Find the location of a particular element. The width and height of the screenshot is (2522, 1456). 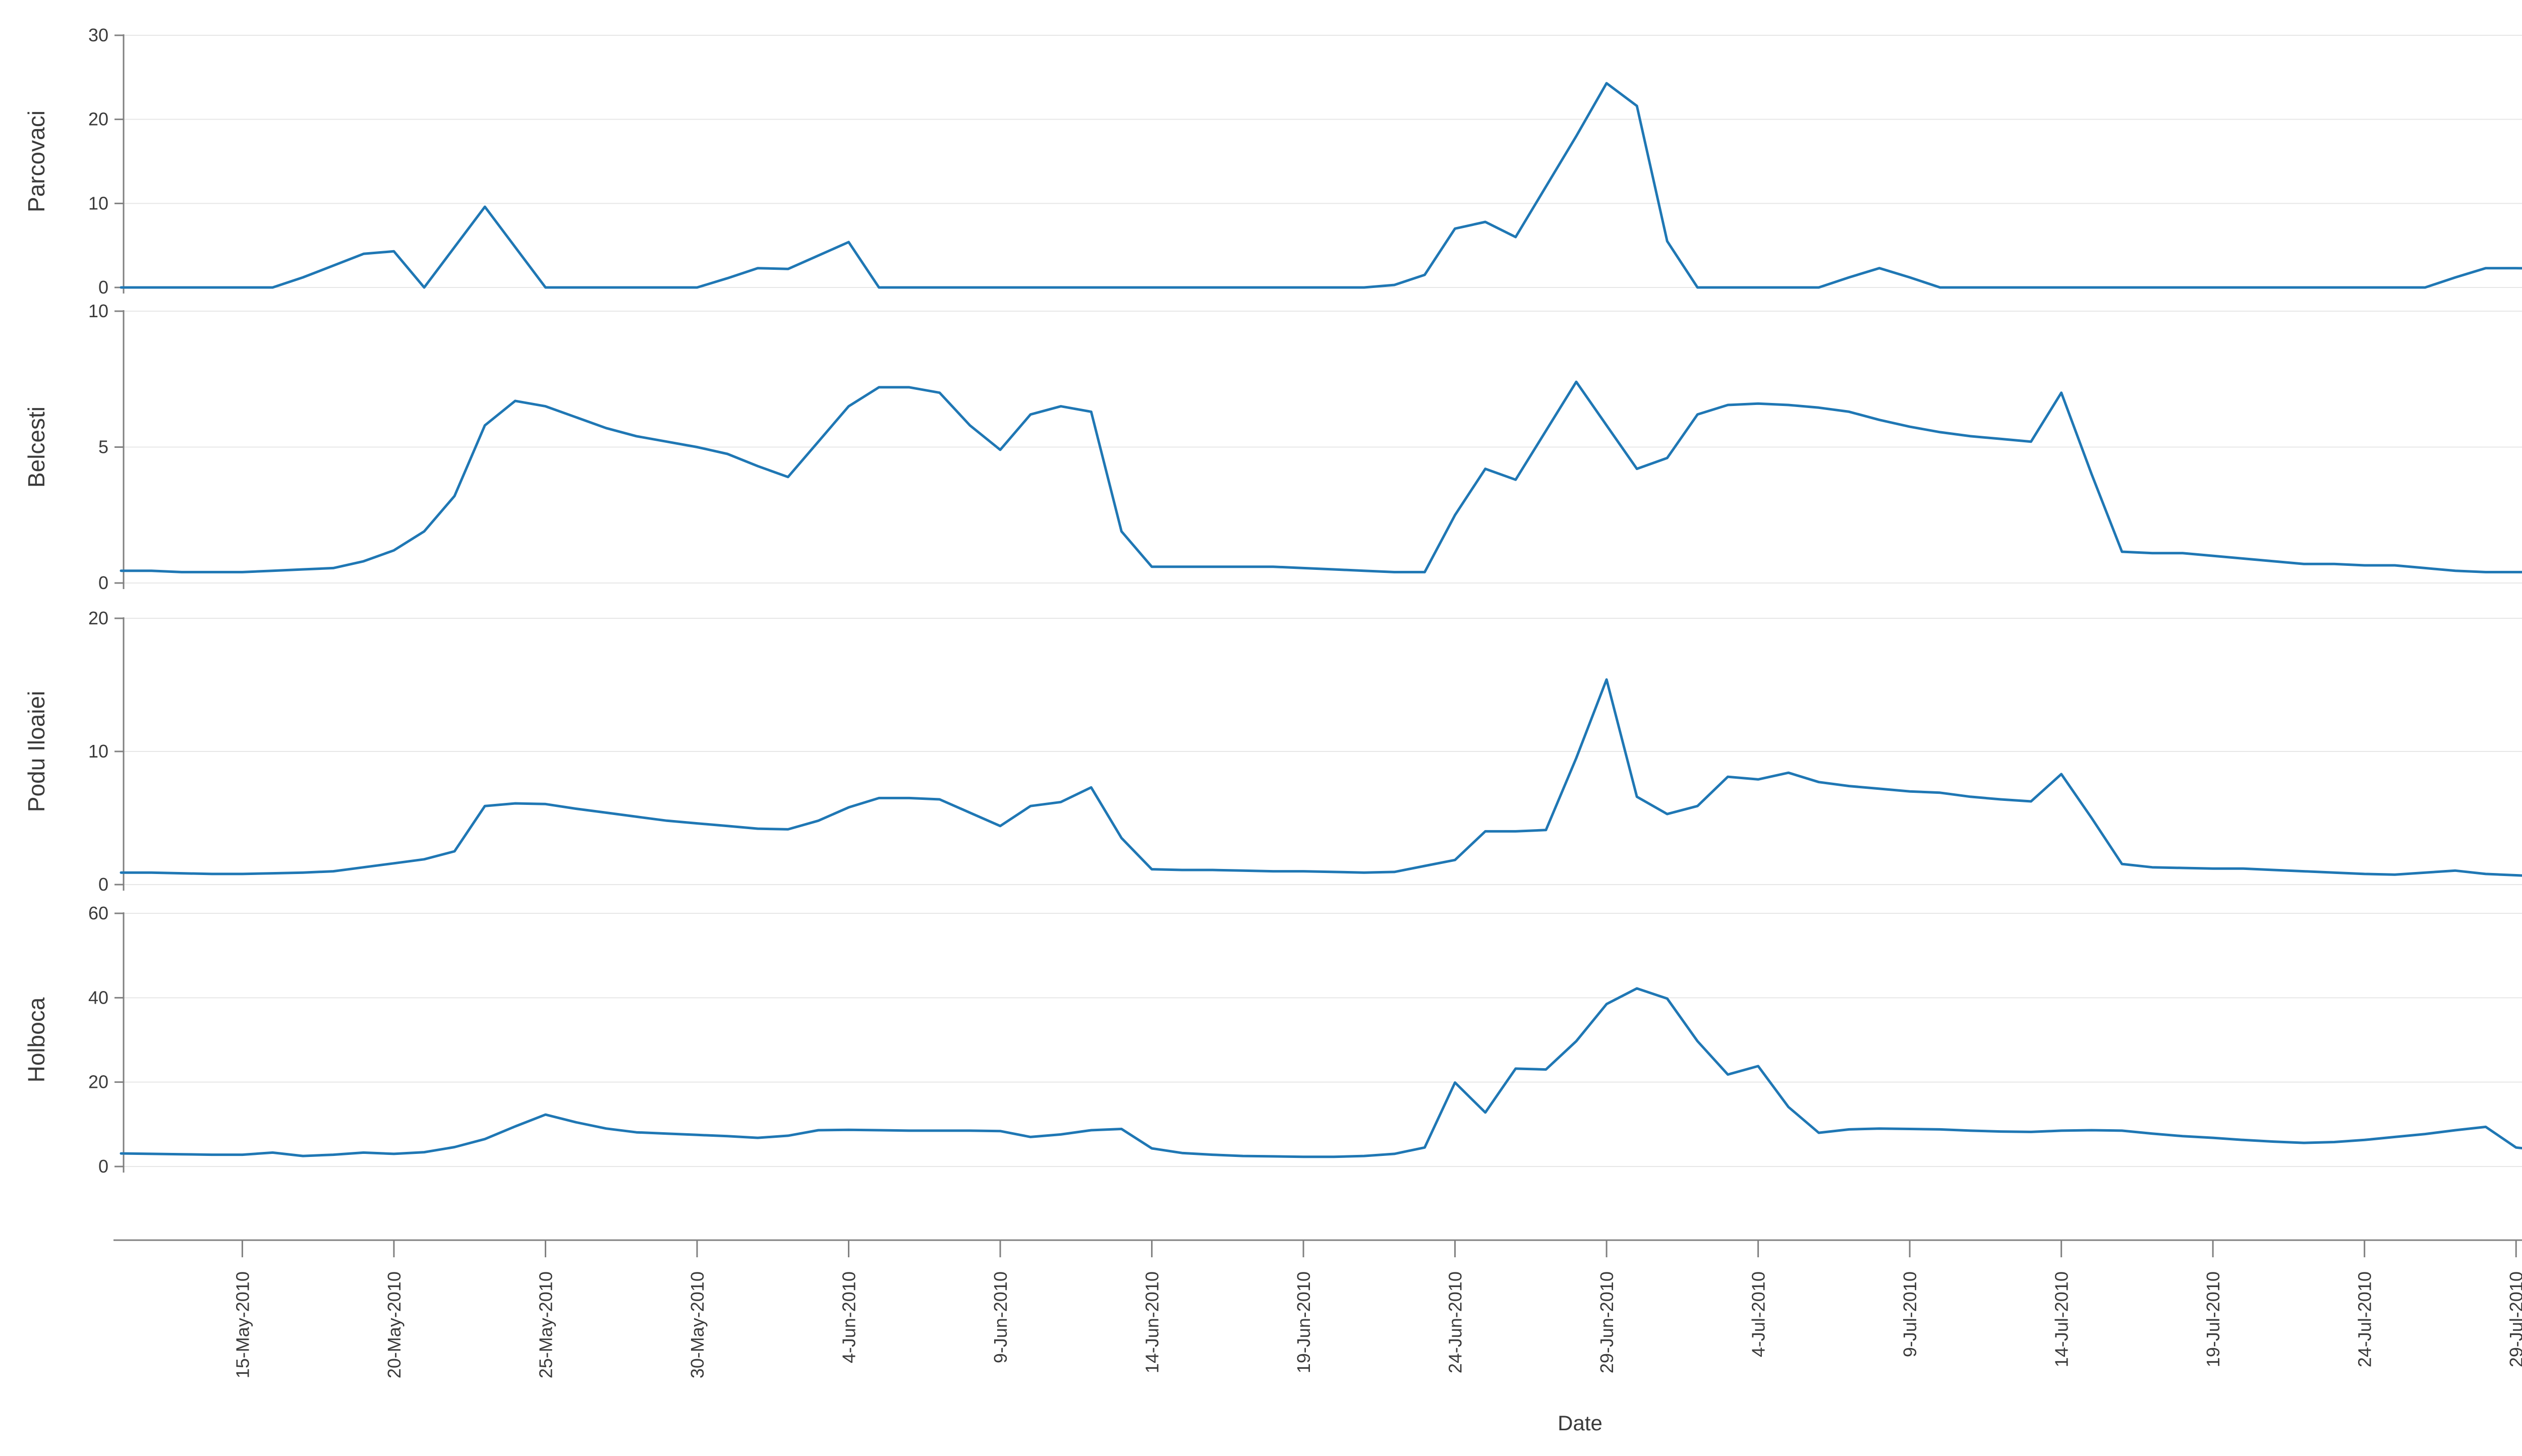

y-tick-label: 60 is located at coordinates (98, 913).